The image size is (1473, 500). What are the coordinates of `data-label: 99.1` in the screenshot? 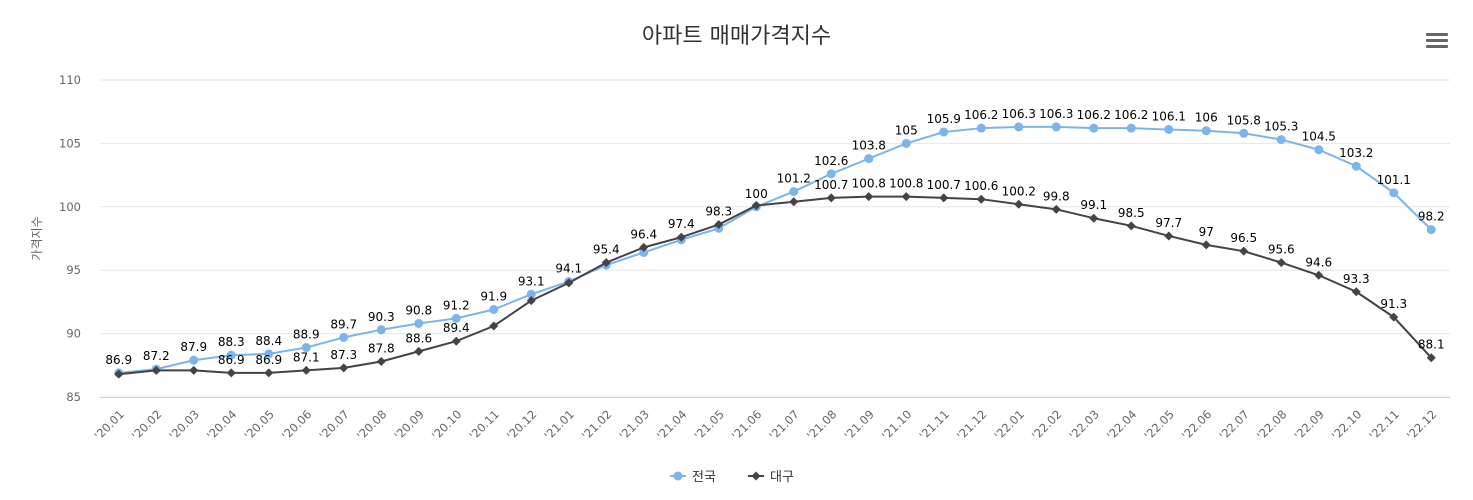 It's located at (1093, 205).